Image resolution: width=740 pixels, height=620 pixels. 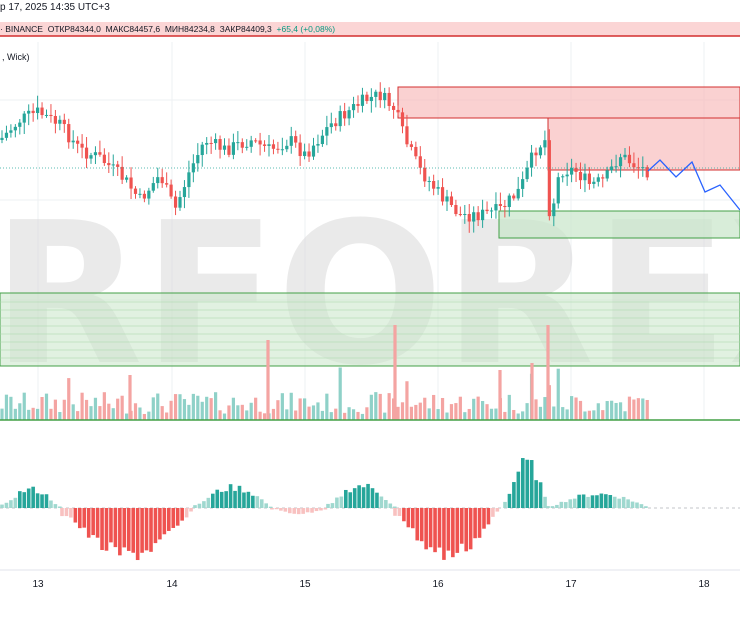 I want to click on close-value: ЗАКР84409,3, so click(x=245, y=29).